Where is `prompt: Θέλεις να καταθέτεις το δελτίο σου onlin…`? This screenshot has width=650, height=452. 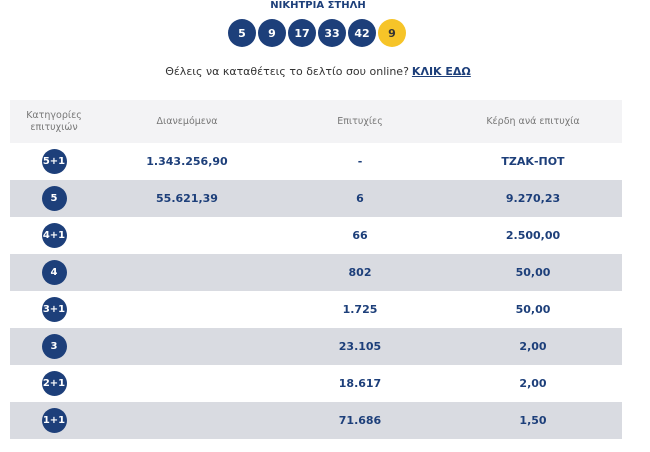
prompt: Θέλεις να καταθέτεις το δελτίο σου onlin… is located at coordinates (287, 71).